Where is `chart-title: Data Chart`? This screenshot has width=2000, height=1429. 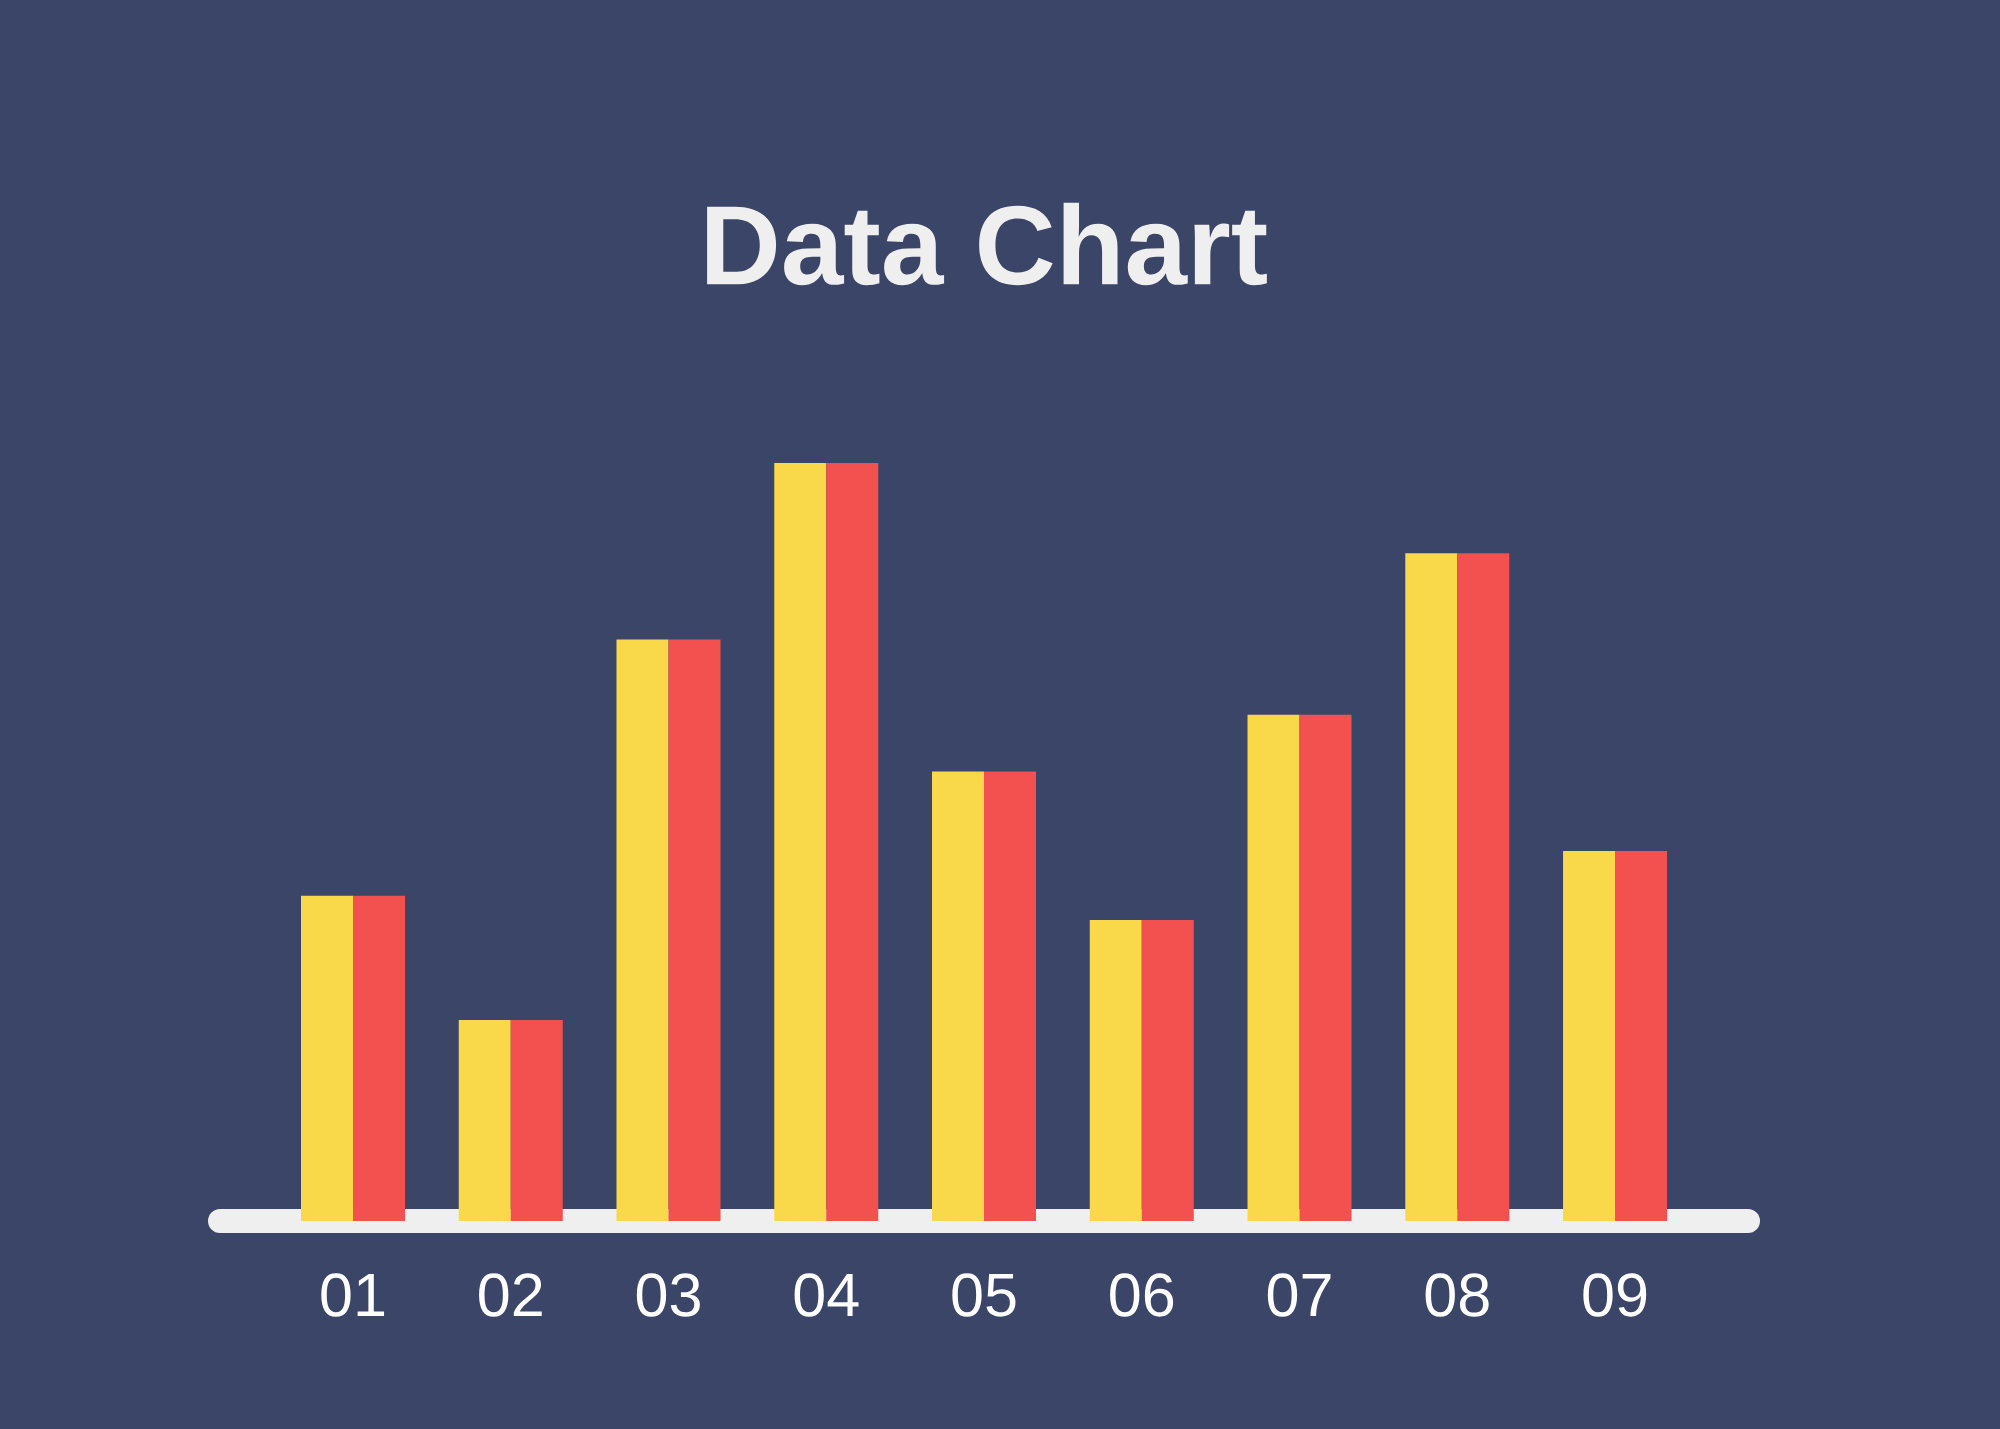
chart-title: Data Chart is located at coordinates (987, 244).